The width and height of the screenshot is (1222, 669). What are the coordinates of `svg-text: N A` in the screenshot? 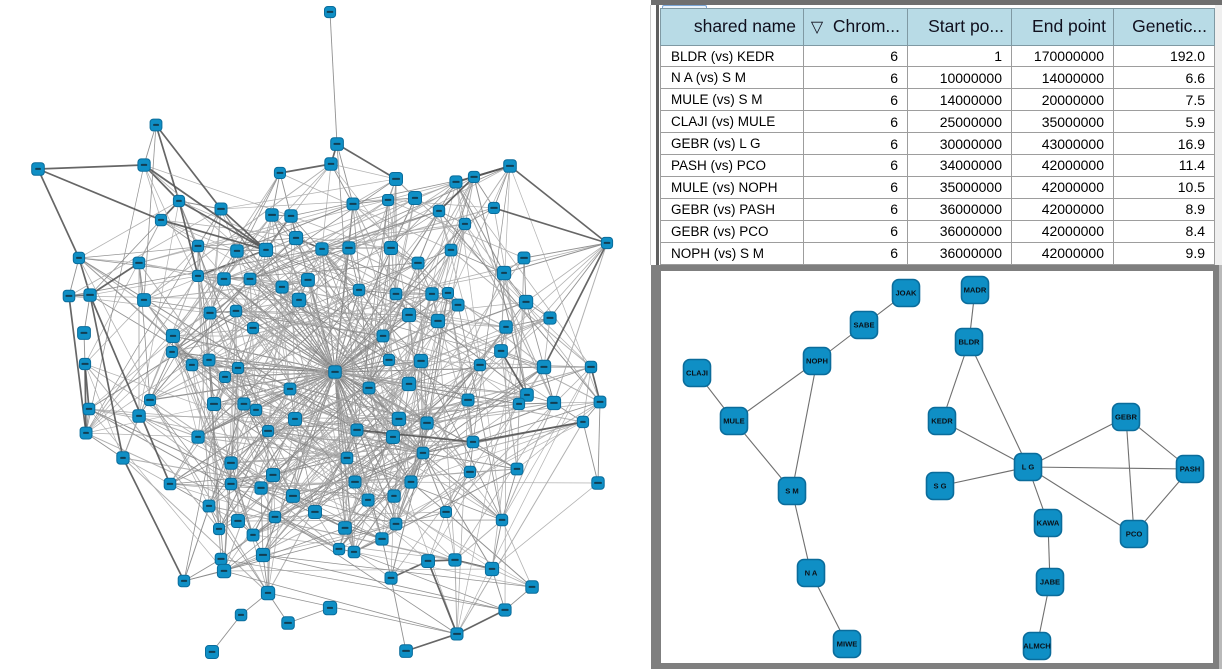 It's located at (811, 573).